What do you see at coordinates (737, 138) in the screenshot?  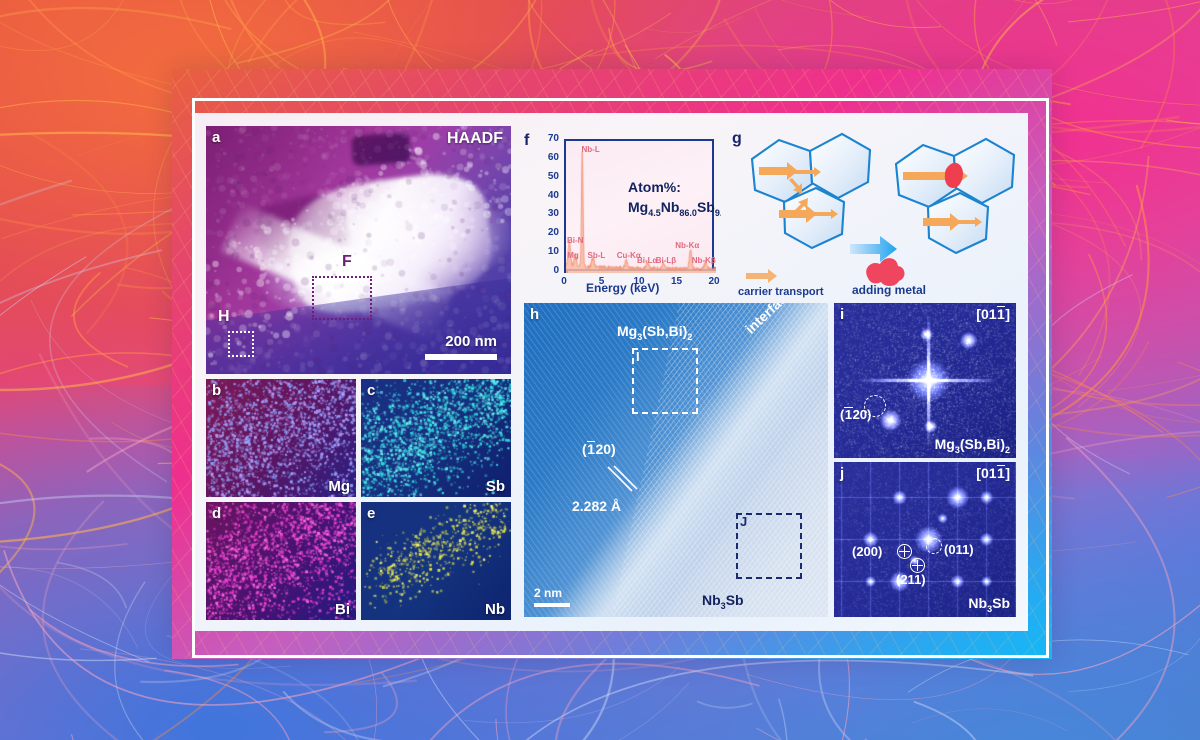 I see `panel-g-label: g` at bounding box center [737, 138].